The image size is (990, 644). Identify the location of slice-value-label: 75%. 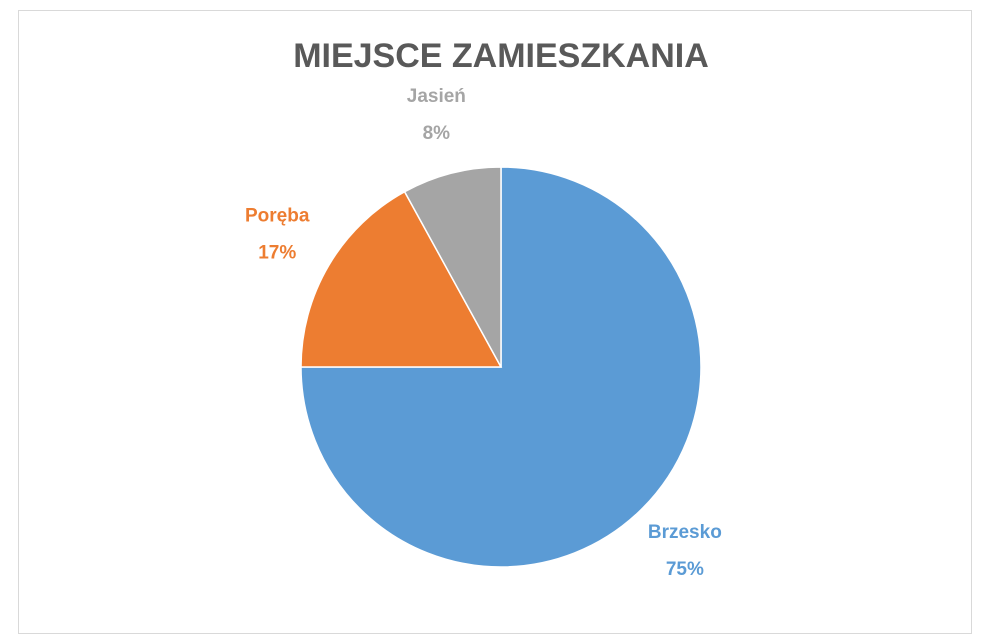
(685, 569).